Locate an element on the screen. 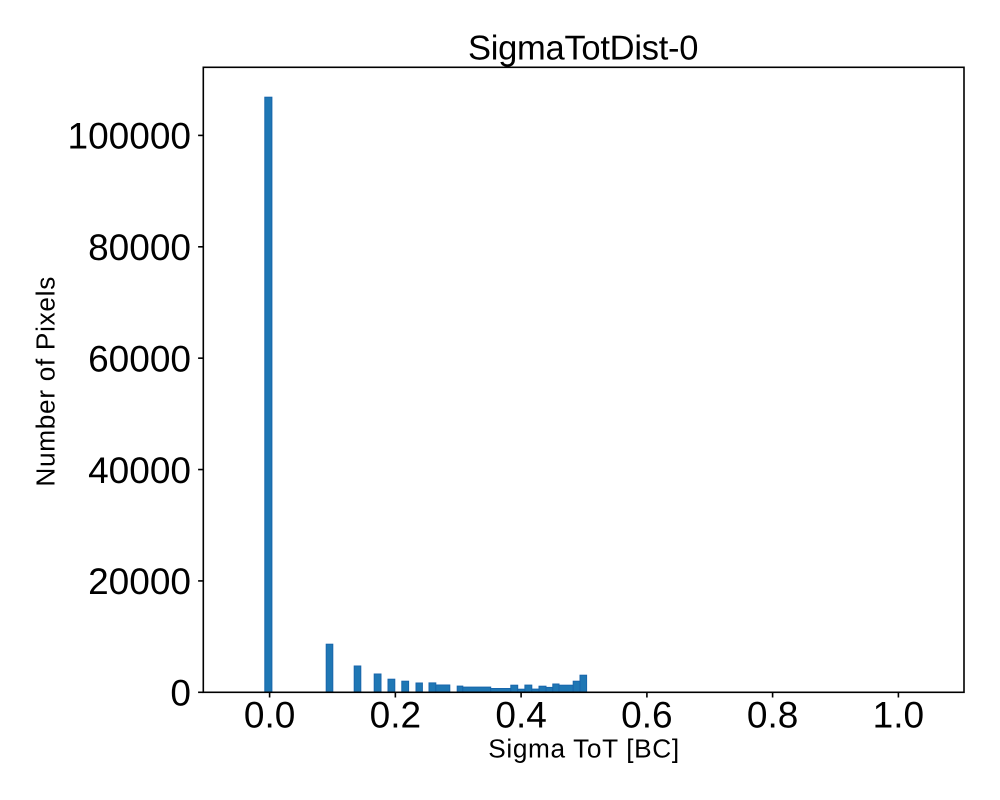 Image resolution: width=1000 pixels, height=800 pixels. svg-text: 80000 is located at coordinates (139, 247).